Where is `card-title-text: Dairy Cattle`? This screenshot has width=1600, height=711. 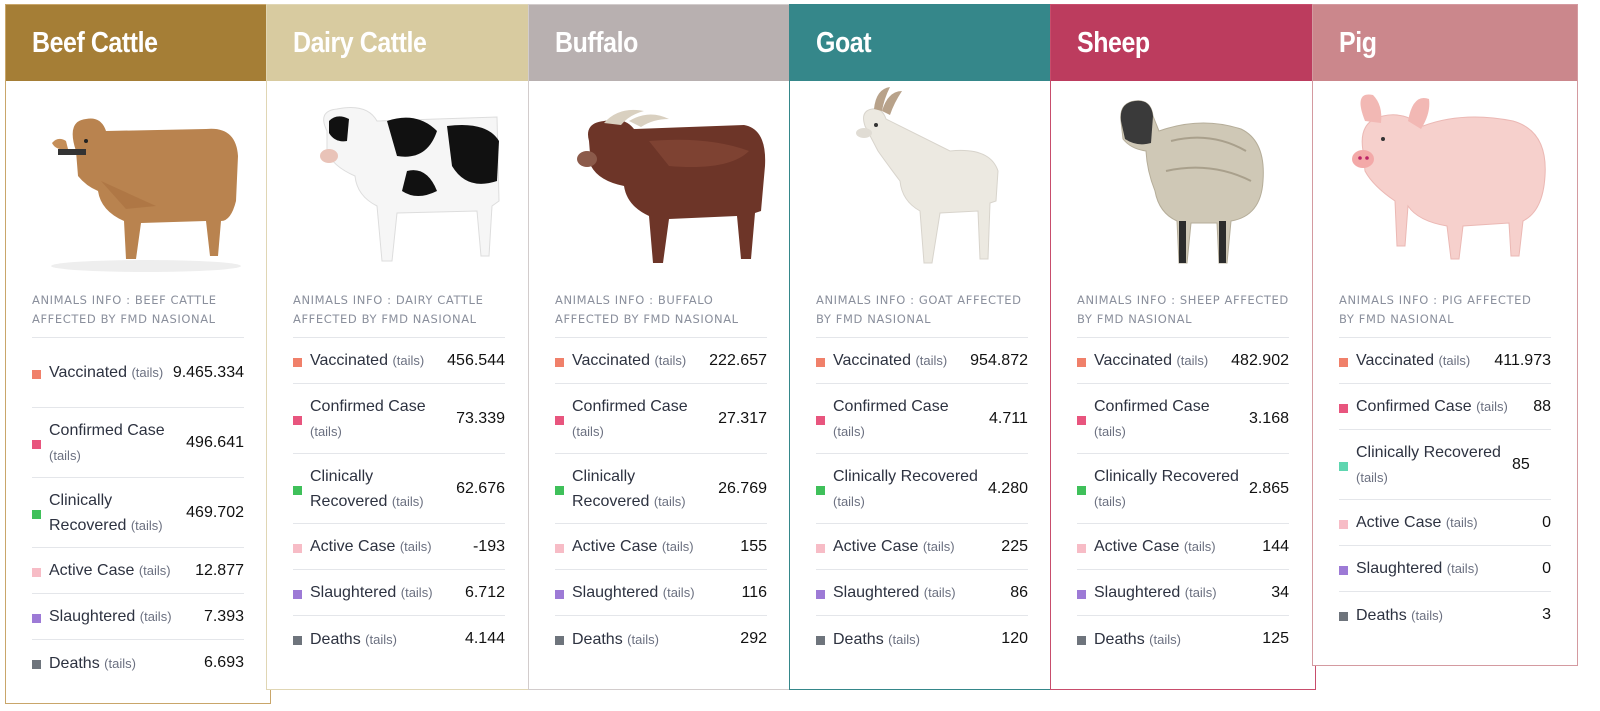 card-title-text: Dairy Cattle is located at coordinates (360, 42).